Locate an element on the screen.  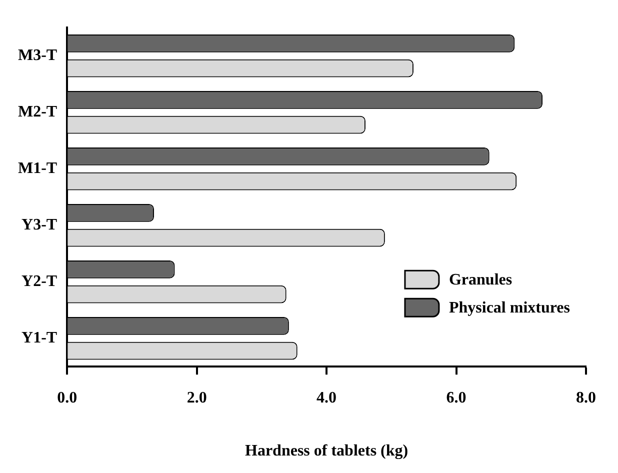
y-tick-label: Y3-T is located at coordinates (40, 225).